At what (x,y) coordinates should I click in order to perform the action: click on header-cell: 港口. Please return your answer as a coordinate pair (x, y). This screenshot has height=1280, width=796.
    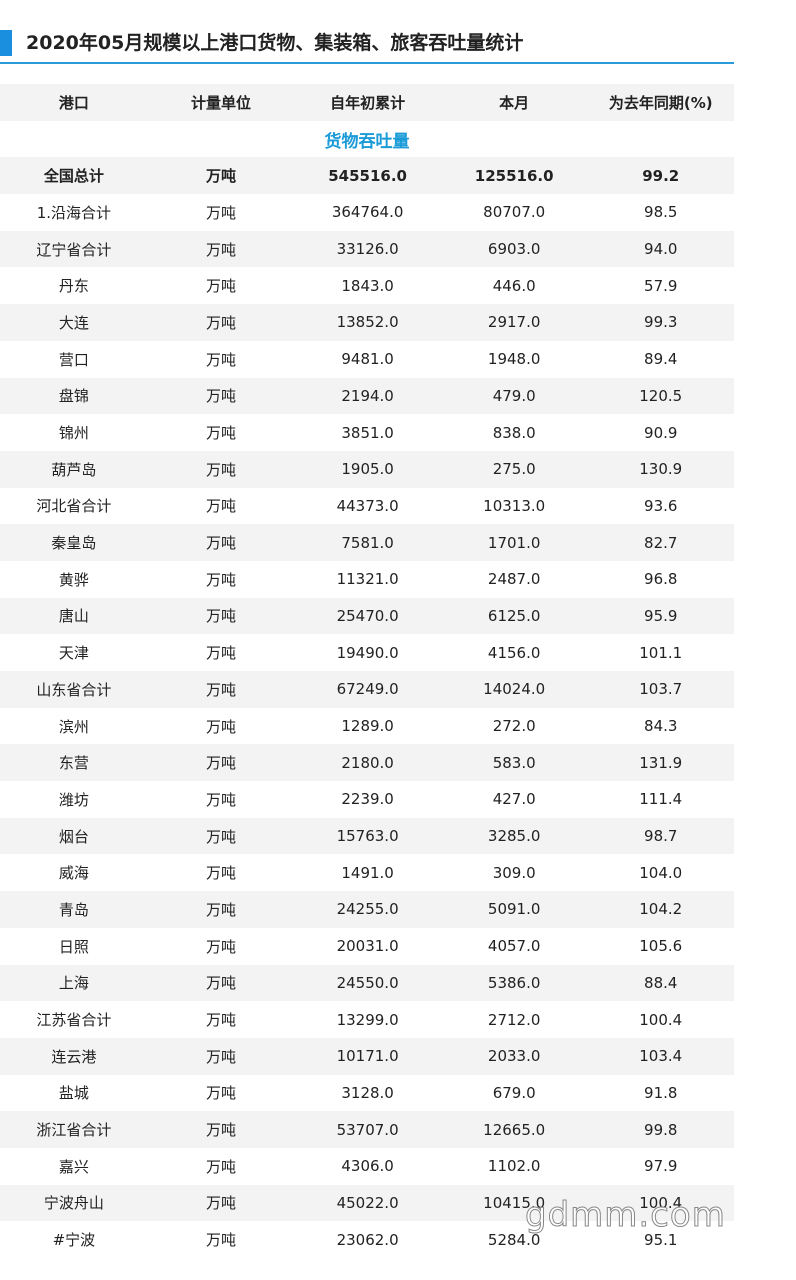
    Looking at the image, I should click on (73, 102).